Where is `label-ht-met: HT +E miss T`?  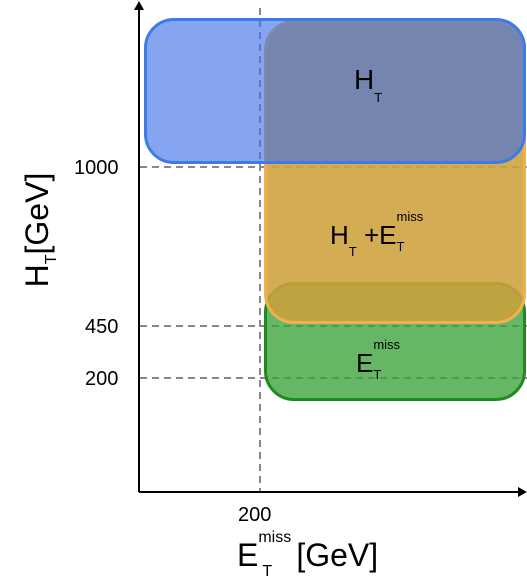 label-ht-met: HT +E miss T is located at coordinates (377, 234).